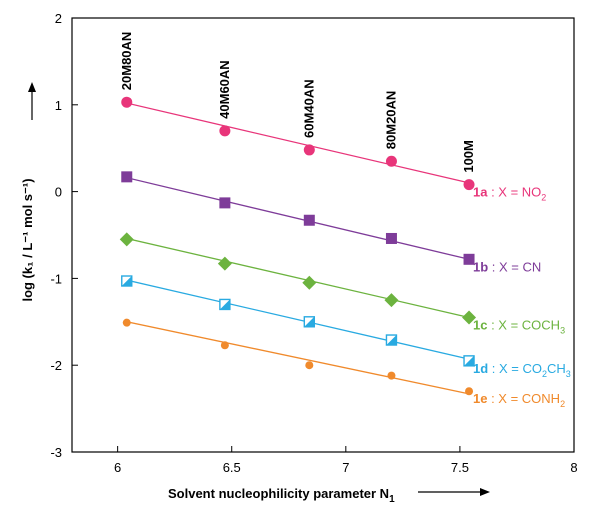 This screenshot has height=508, width=592. I want to click on x-axis-title: Solvent nucleophilicity parameter N1, so click(281, 495).